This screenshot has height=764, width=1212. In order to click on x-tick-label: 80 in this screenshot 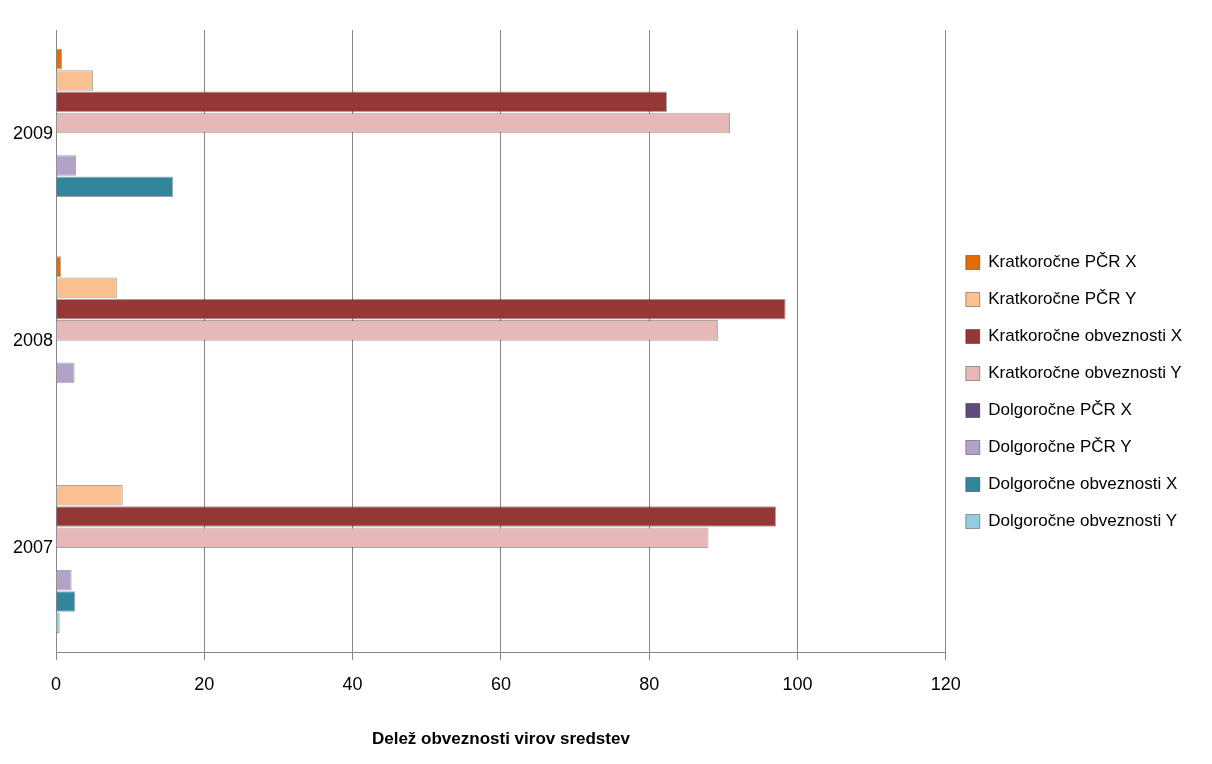, I will do `click(649, 683)`.